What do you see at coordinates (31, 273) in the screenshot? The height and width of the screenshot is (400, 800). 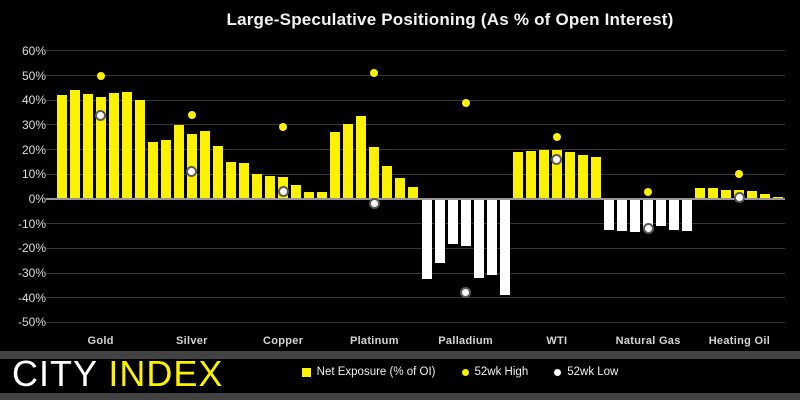 I see `y-axis-tick-label: -30%` at bounding box center [31, 273].